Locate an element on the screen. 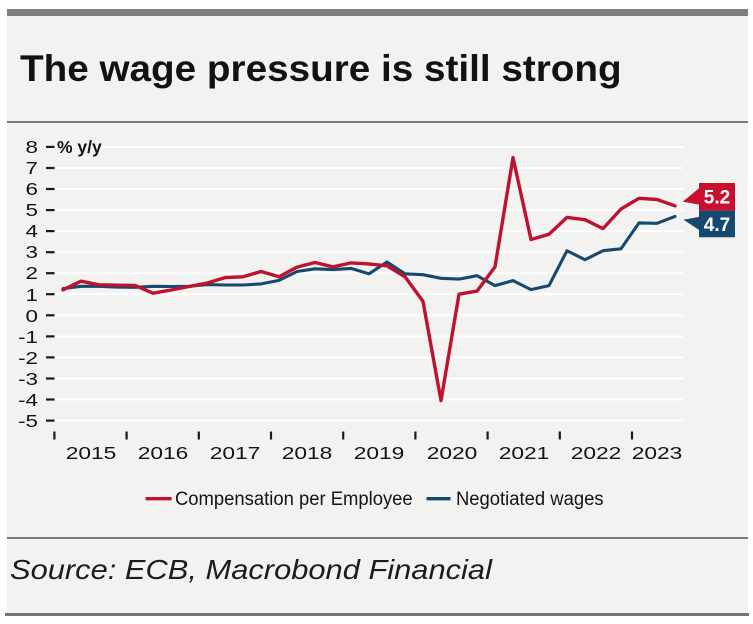 The width and height of the screenshot is (753, 624). svg-text: 4.7 is located at coordinates (717, 225).